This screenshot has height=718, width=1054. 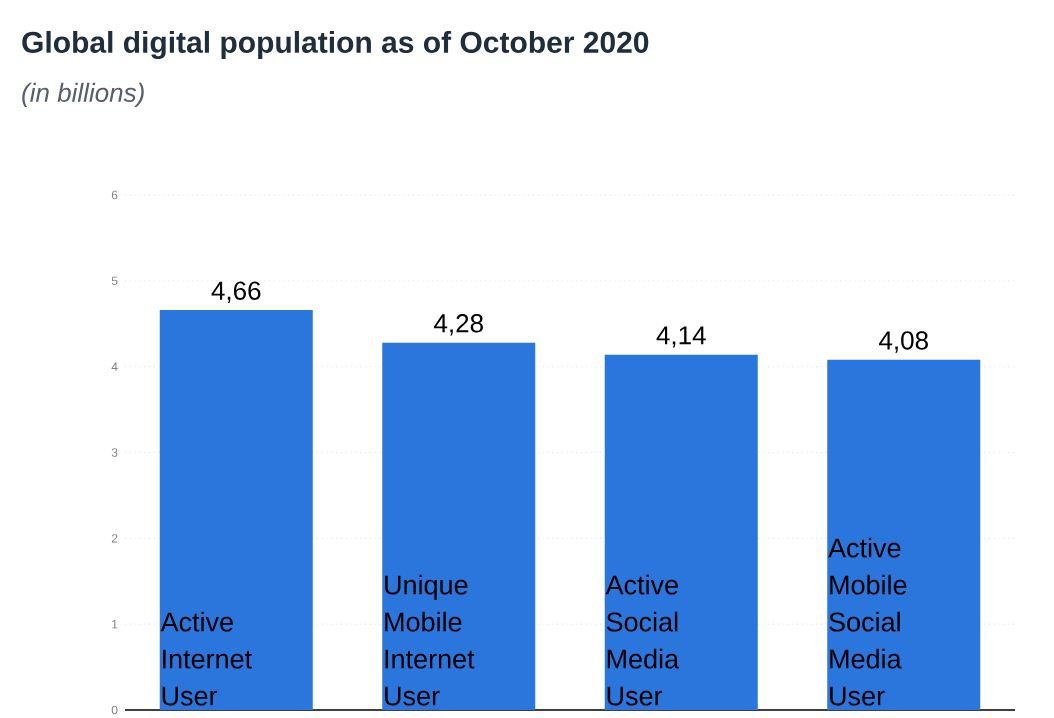 What do you see at coordinates (114, 366) in the screenshot?
I see `y-tick-label: 4` at bounding box center [114, 366].